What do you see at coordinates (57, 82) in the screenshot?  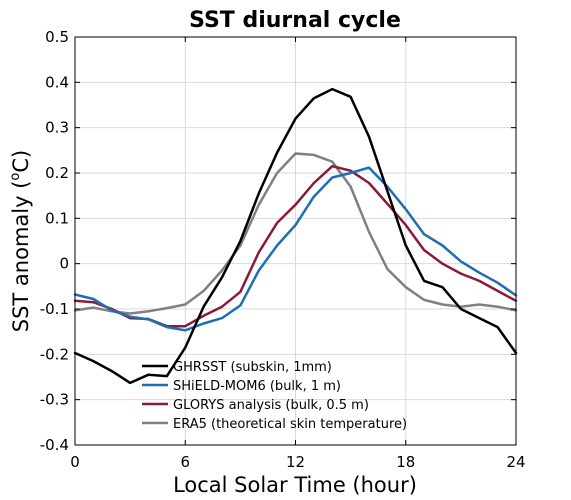 I see `y-tick-label: 0.4` at bounding box center [57, 82].